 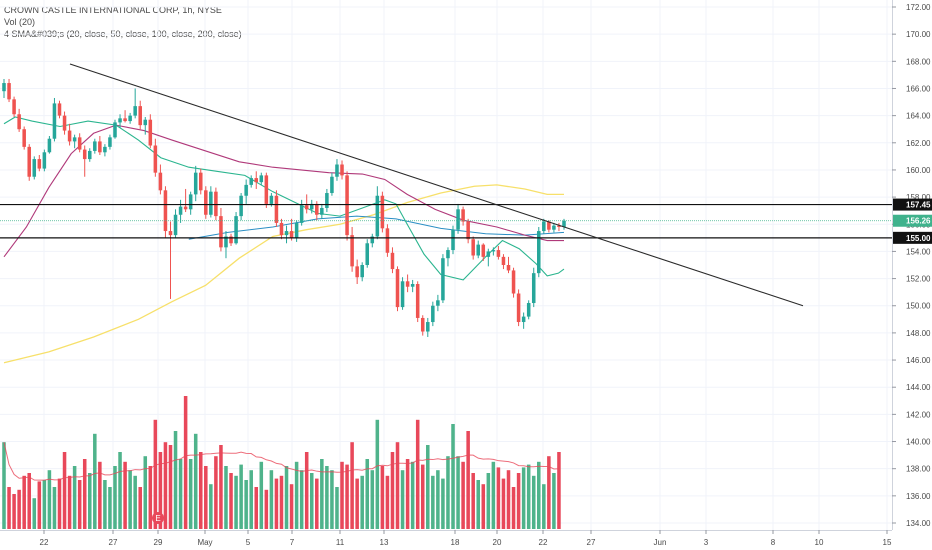 I want to click on resistance-price-label: 157.45, so click(x=912, y=204).